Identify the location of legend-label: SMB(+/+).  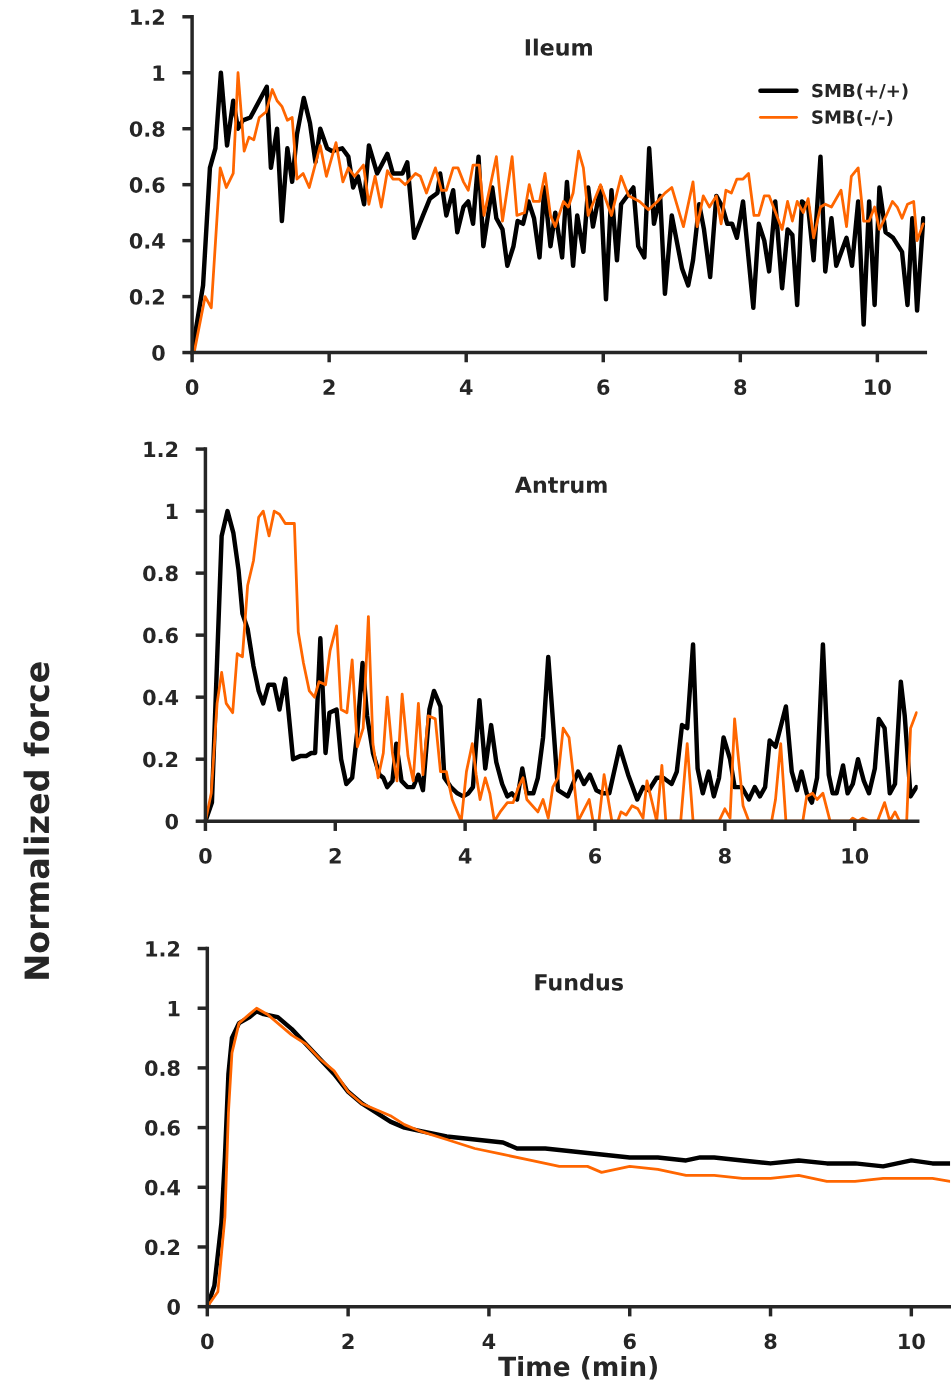
(860, 91).